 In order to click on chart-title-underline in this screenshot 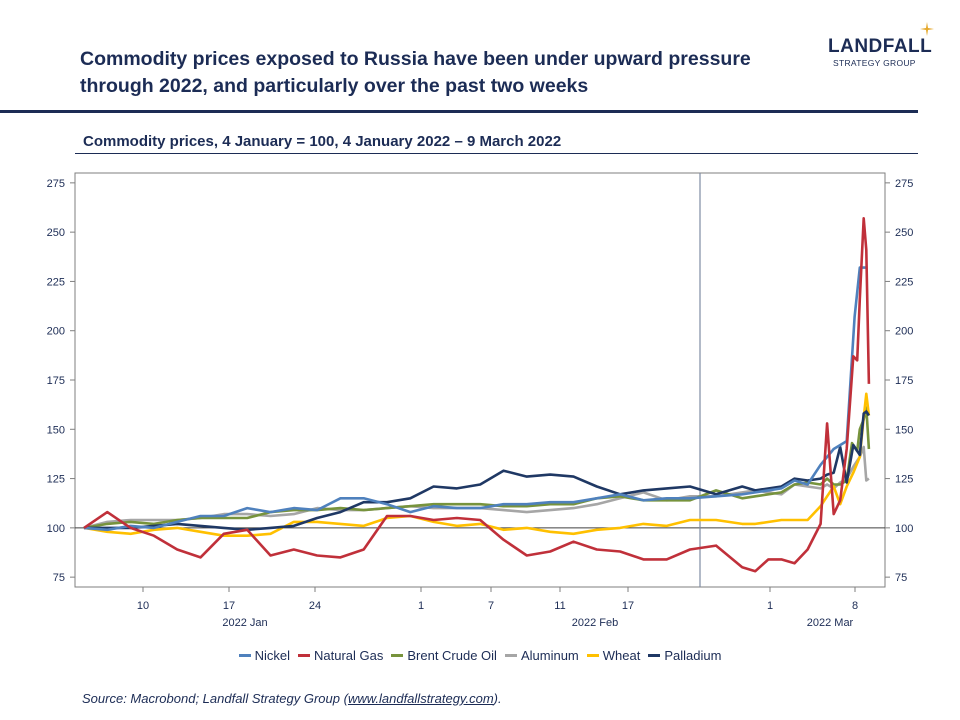, I will do `click(496, 153)`.